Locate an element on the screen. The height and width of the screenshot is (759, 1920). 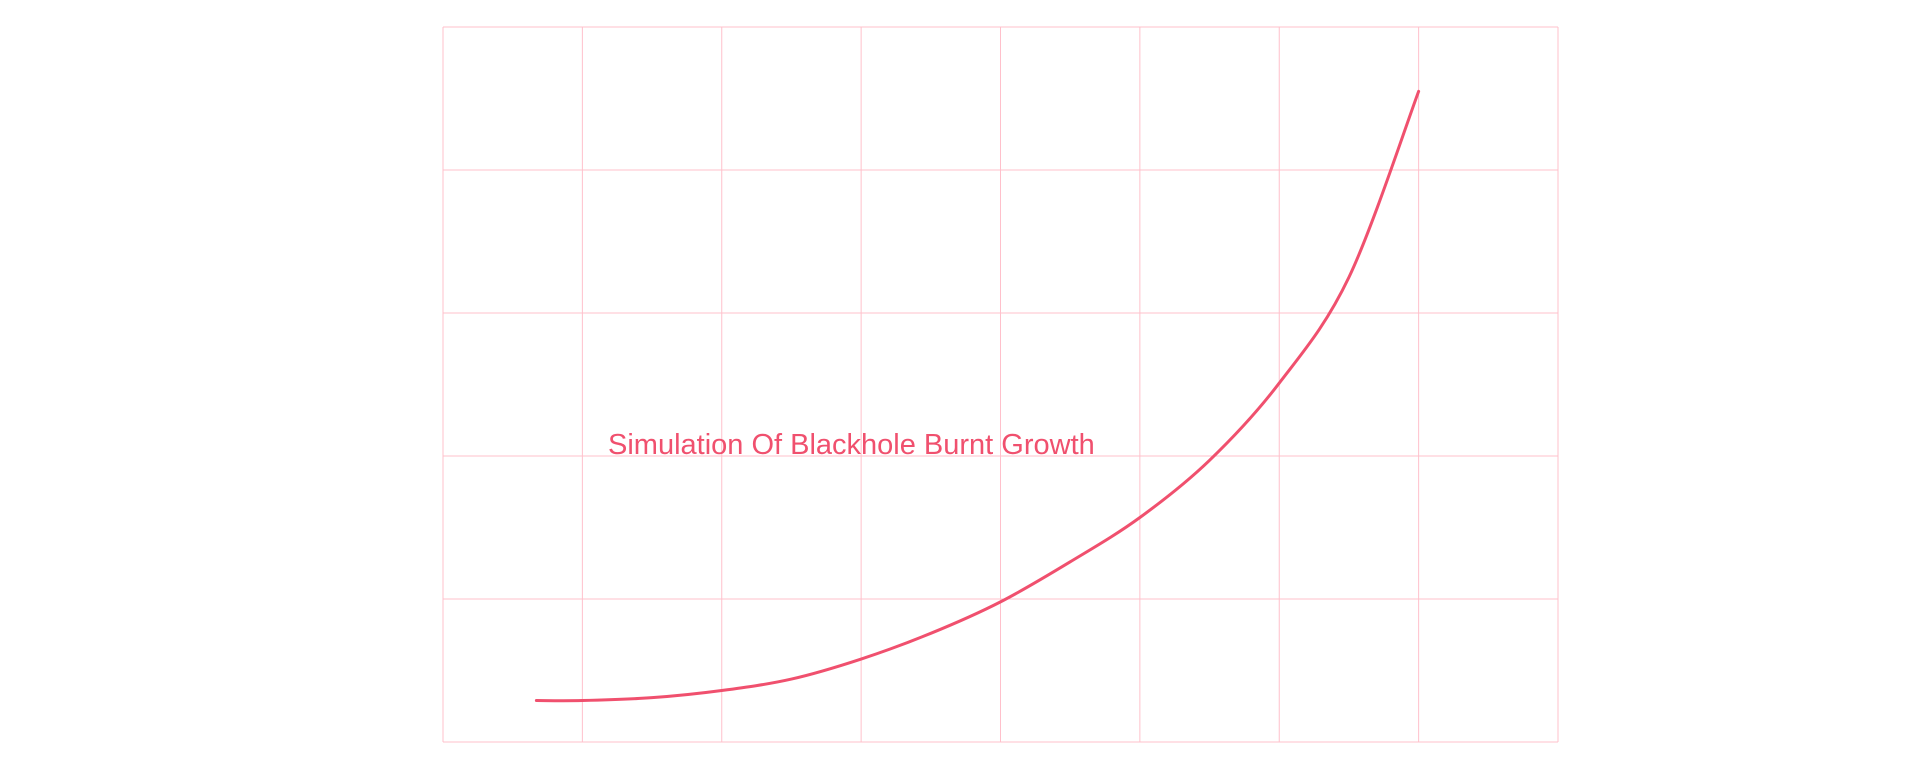
chart-annotation: Simulation Of Blackhole Burnt Growth is located at coordinates (851, 445).